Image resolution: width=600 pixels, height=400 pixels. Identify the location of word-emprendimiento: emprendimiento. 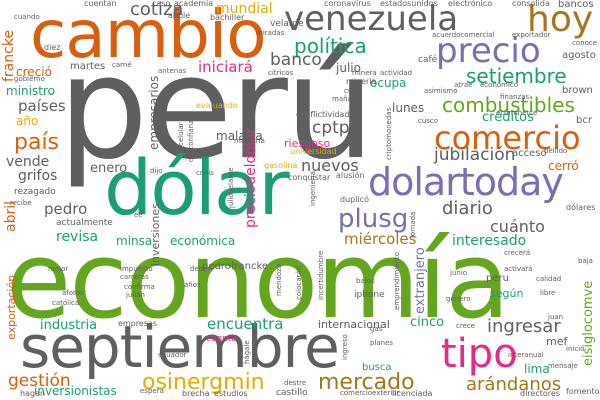
(397, 281).